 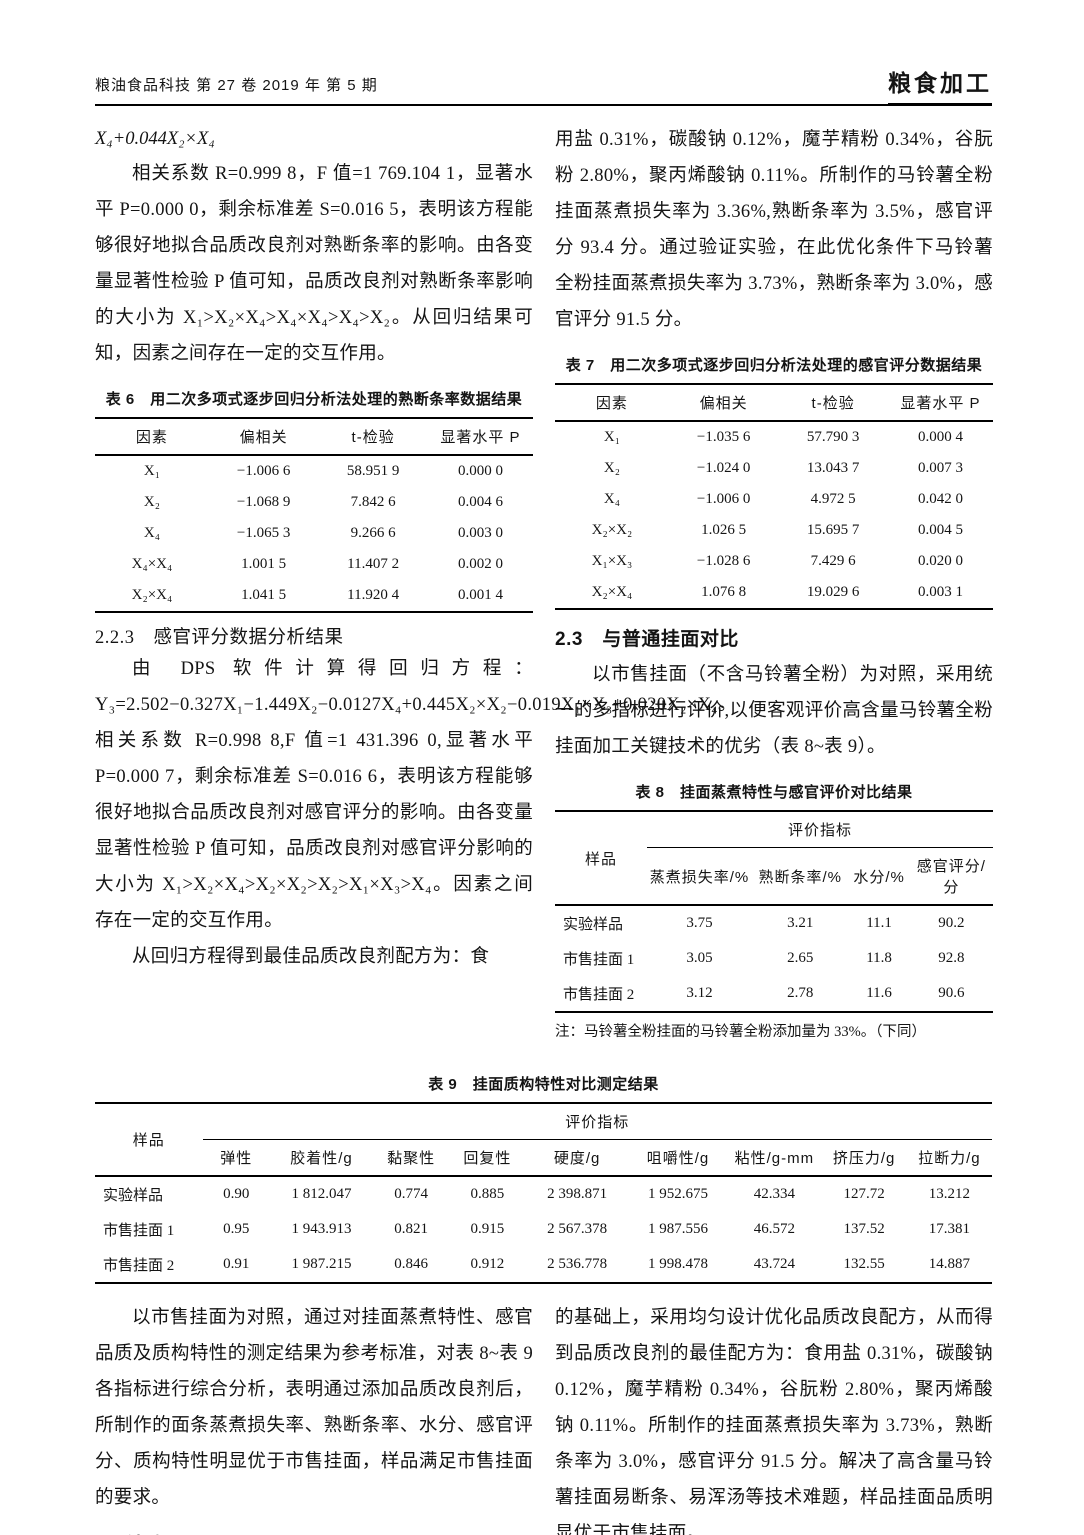 What do you see at coordinates (800, 876) in the screenshot?
I see `column-header: 熟断条率/%` at bounding box center [800, 876].